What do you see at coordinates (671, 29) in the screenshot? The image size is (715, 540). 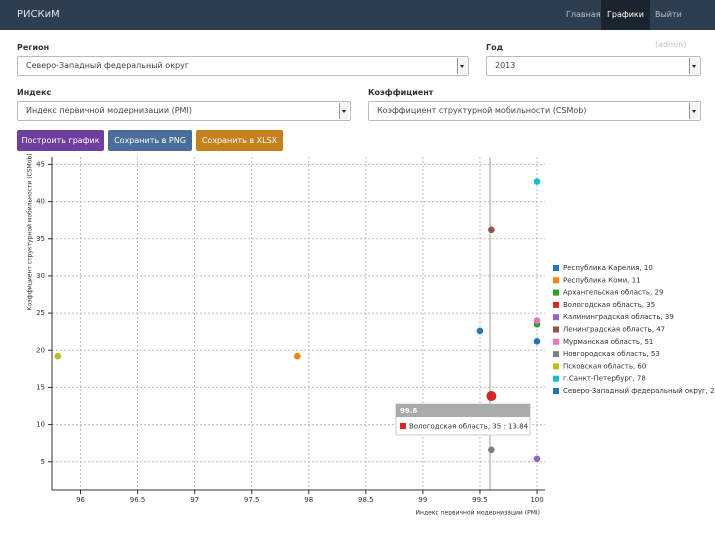 I see `nav-logout: Выйти (admin)` at bounding box center [671, 29].